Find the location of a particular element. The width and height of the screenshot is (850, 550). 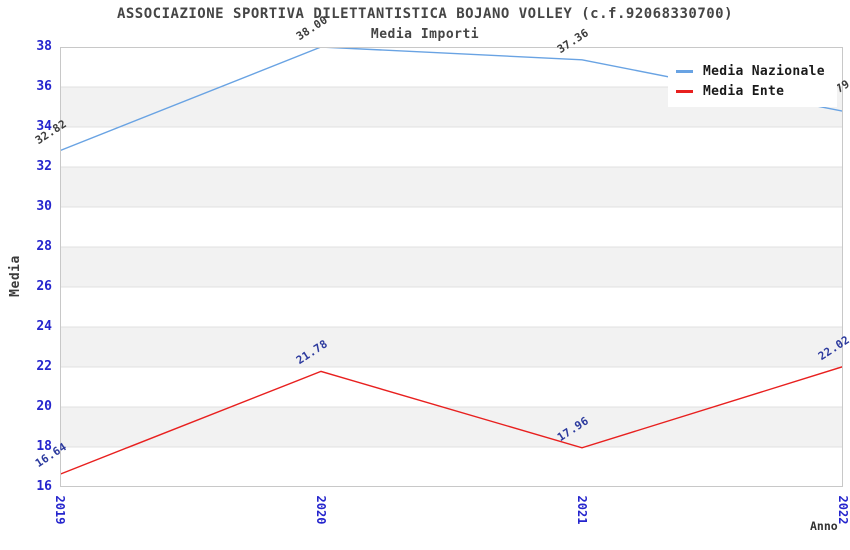

y-tick-label: 20 is located at coordinates (44, 406).